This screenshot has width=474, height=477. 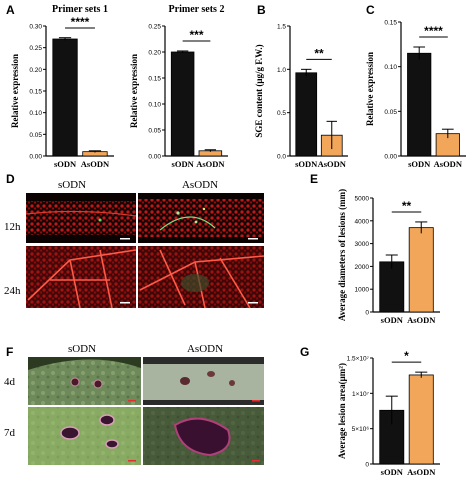 I want to click on panel-e-leaf-photos: sODN AsODN 4d 7d, so click(x=134, y=404).